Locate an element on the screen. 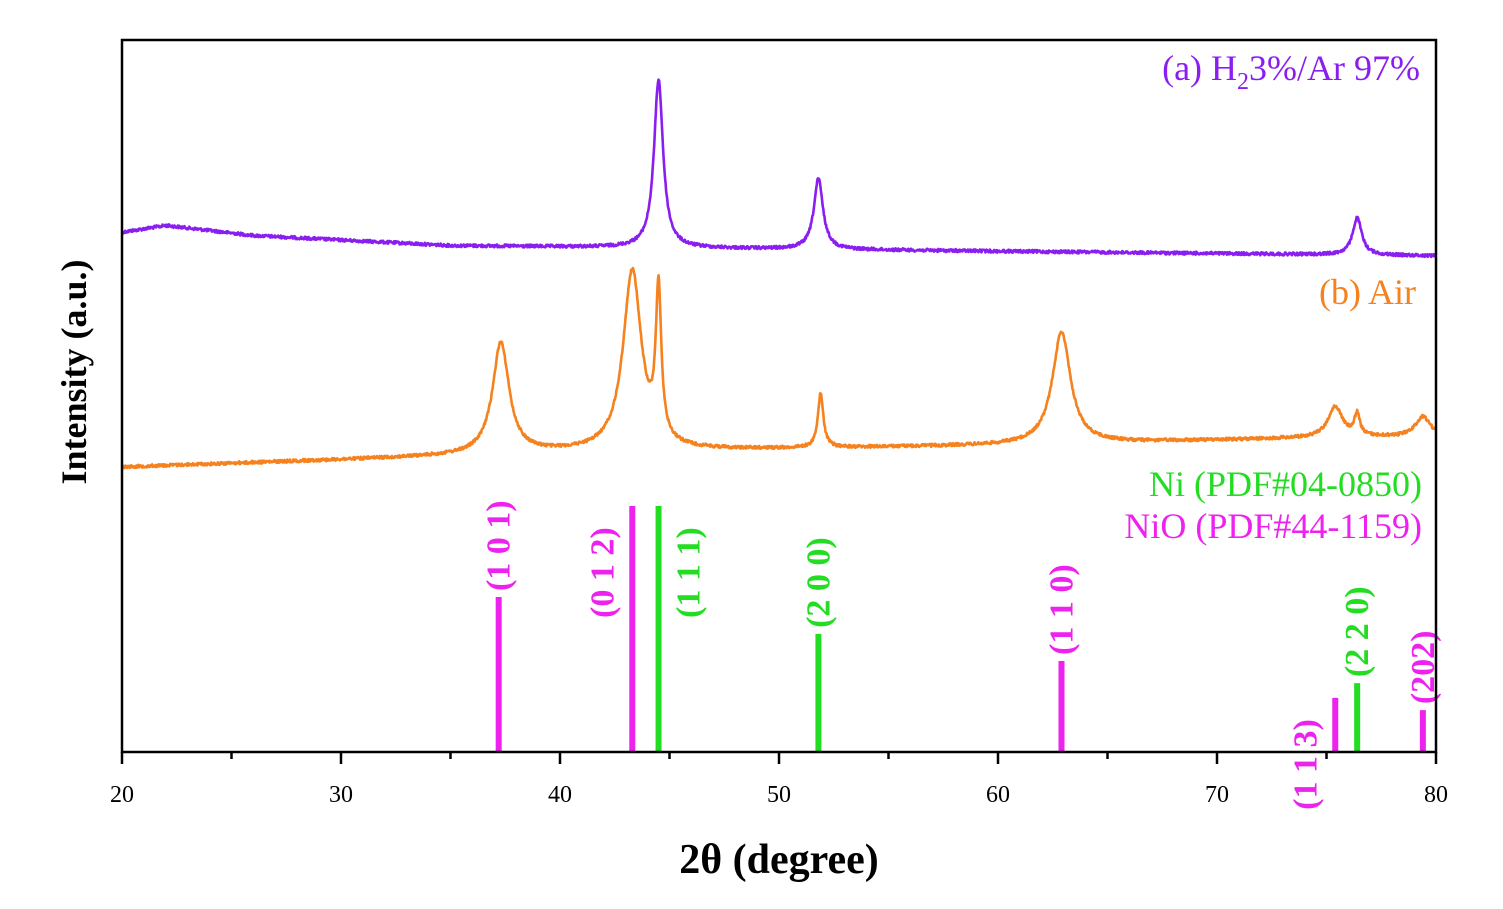 This screenshot has width=1503, height=909. legend-series-a-subscript: 2 is located at coordinates (1243, 82).